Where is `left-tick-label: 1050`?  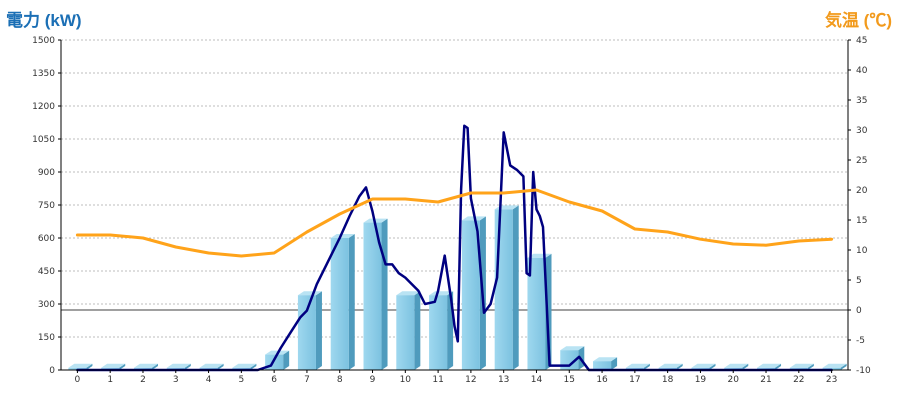
left-tick-label: 1050 is located at coordinates (43, 140).